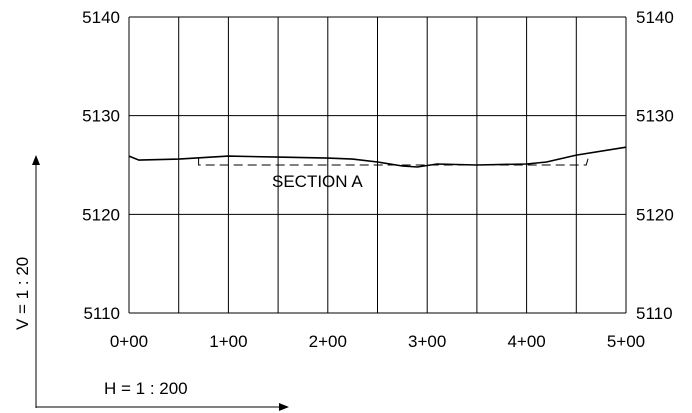  Describe the element at coordinates (427, 341) in the screenshot. I see `x-tick-label: 3+00` at that location.